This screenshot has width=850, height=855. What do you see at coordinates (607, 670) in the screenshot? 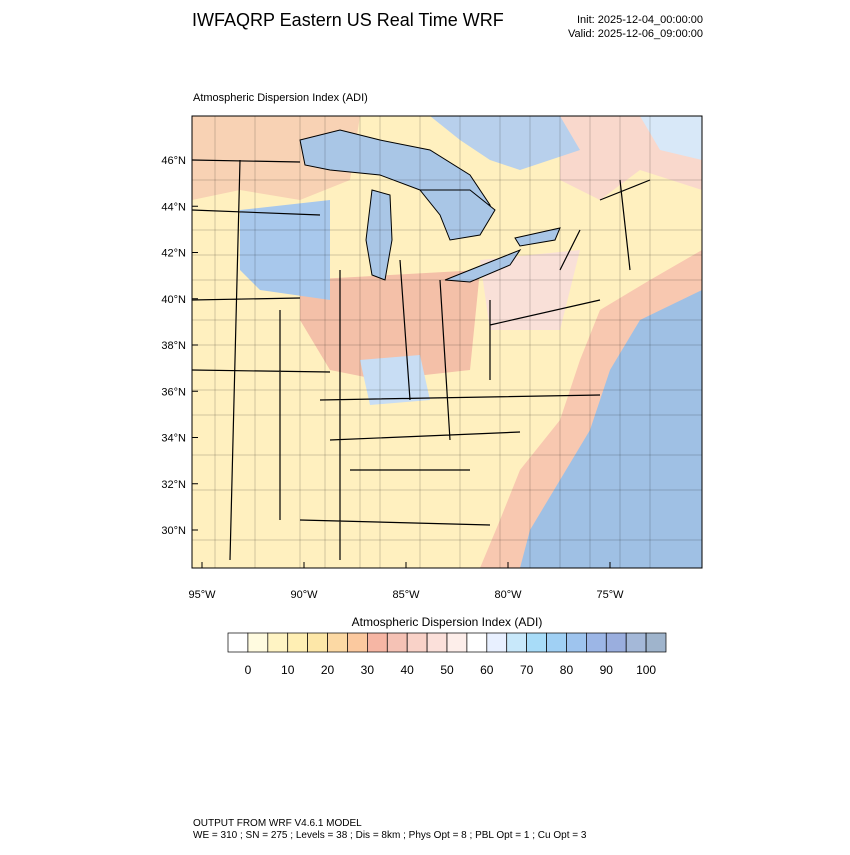
I see `colorbar-label: 90` at bounding box center [607, 670].